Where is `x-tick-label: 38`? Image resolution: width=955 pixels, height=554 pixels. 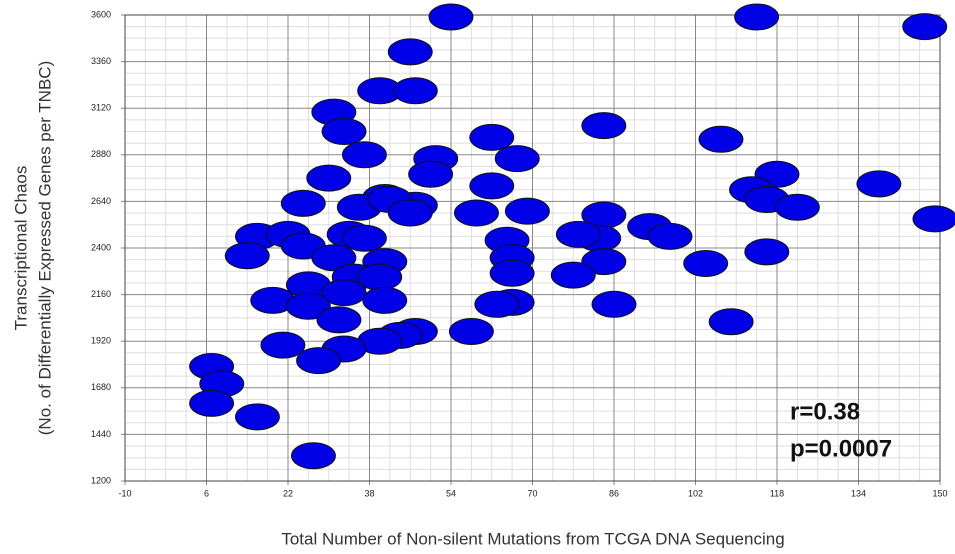
x-tick-label: 38 is located at coordinates (369, 493).